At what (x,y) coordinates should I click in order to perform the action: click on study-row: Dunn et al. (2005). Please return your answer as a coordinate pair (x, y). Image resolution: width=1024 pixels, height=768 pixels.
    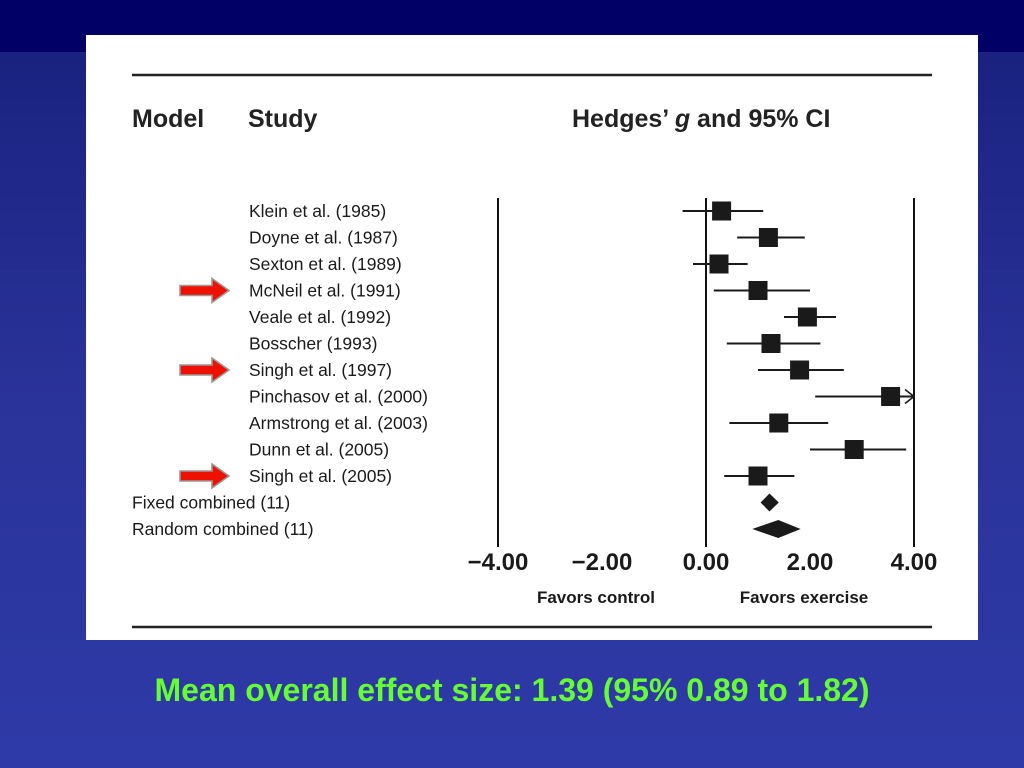
    Looking at the image, I should click on (578, 450).